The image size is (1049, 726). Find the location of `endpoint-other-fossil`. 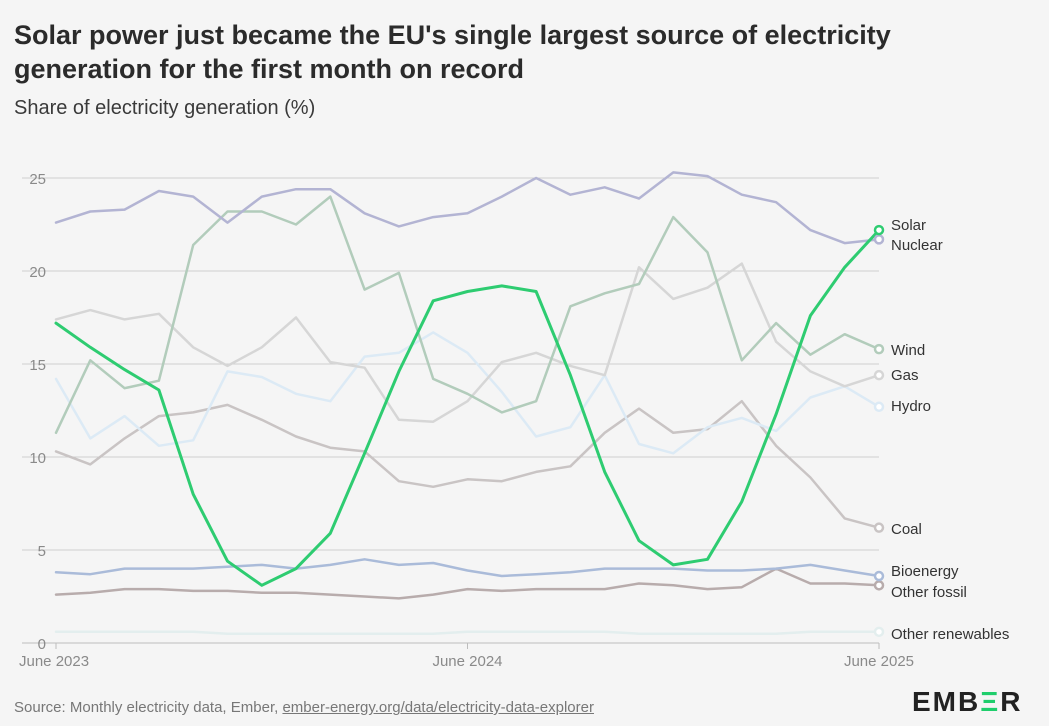

endpoint-other-fossil is located at coordinates (879, 585).